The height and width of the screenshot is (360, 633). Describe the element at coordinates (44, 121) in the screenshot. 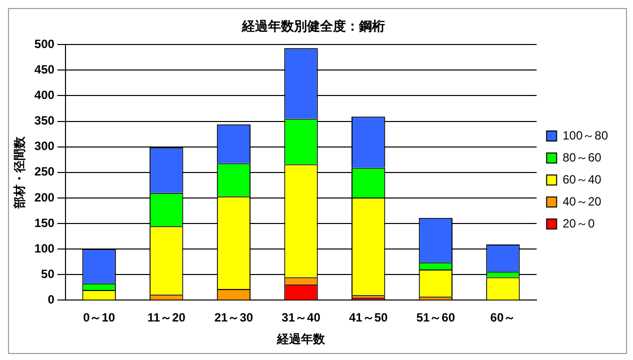

I see `y-tick-label: 350` at that location.